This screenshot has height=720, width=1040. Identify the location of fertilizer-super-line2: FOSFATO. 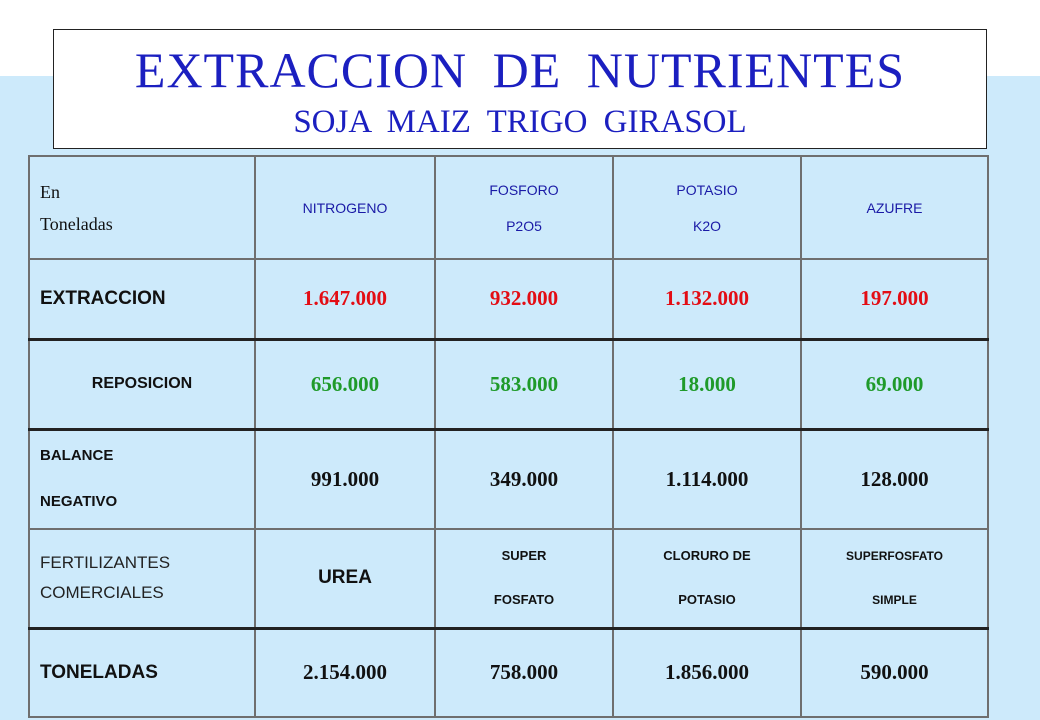
(524, 600).